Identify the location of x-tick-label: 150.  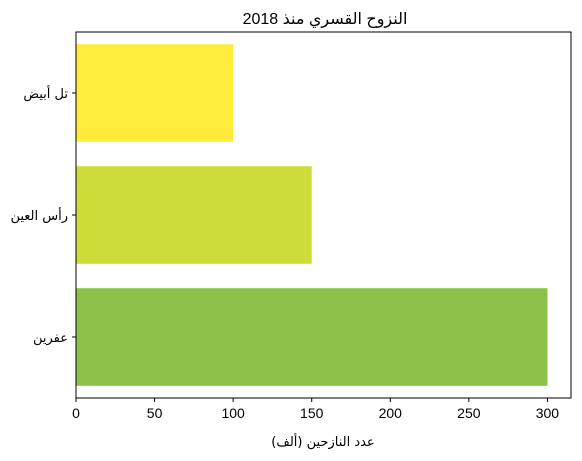
(312, 413).